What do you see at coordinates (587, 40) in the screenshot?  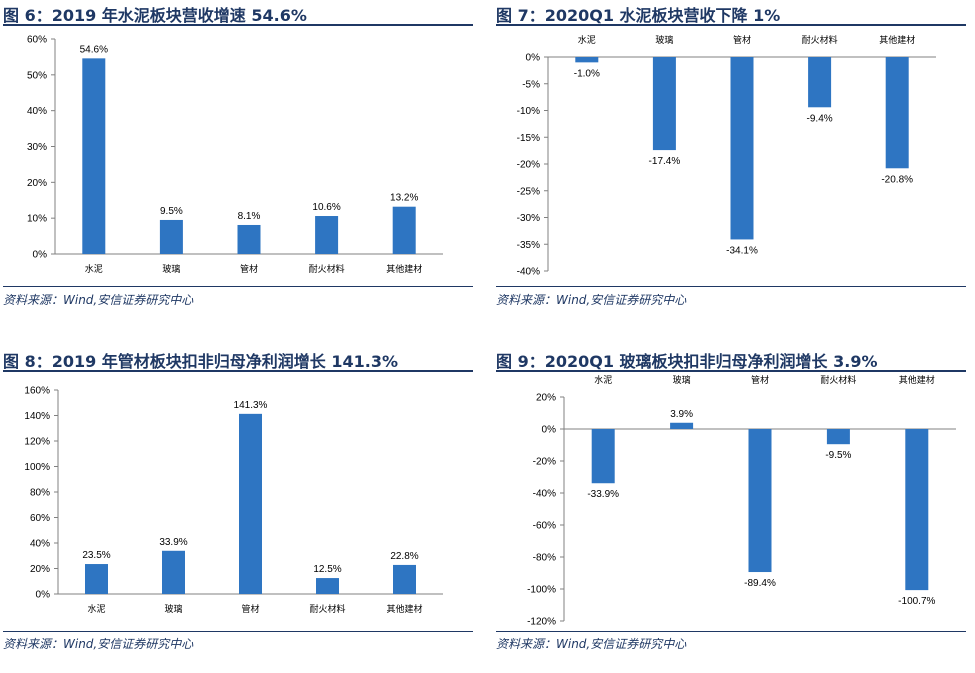 I see `category-label: 水泥` at bounding box center [587, 40].